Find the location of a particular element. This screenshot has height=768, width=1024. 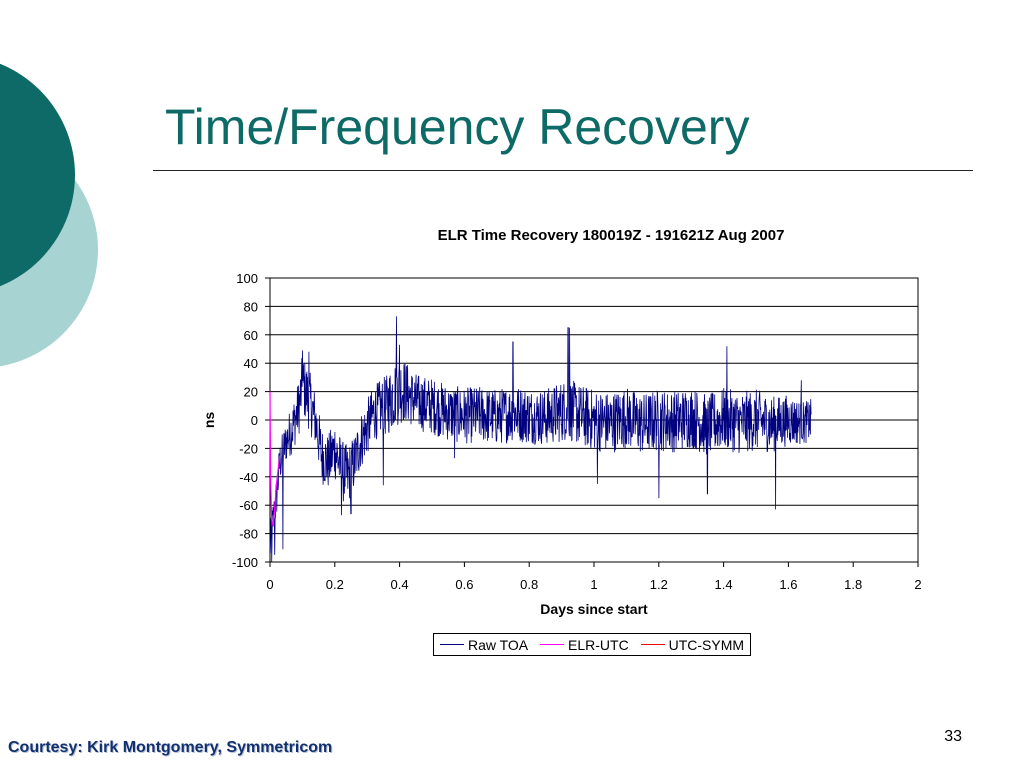

legend-item-utc-symm: UTC-SYMM is located at coordinates (692, 644).